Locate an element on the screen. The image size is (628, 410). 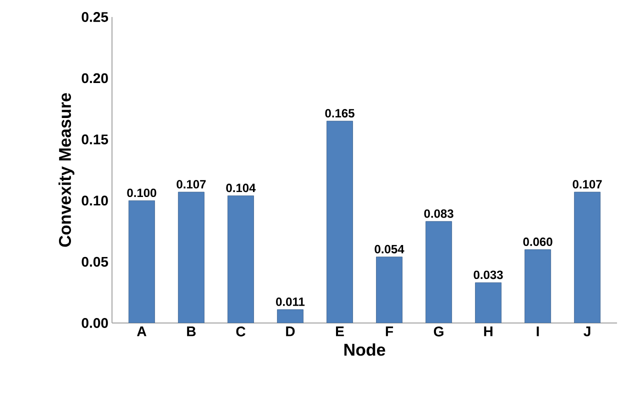
data-label: 0.083 is located at coordinates (439, 213).